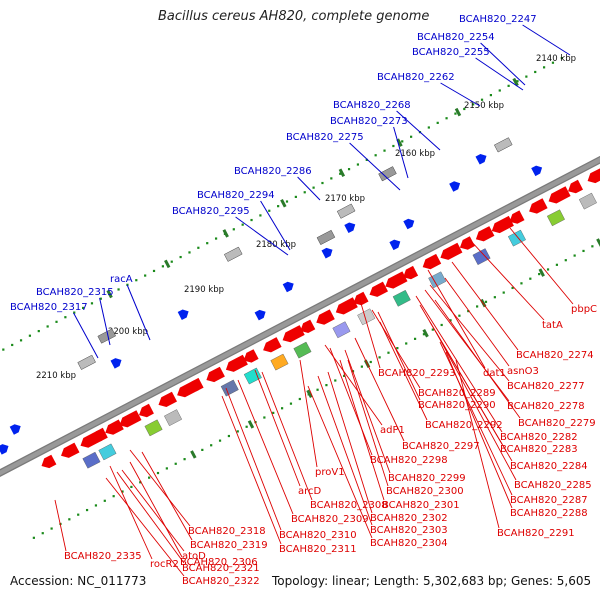  I want to click on reverse-gene-label: BCAH820_2277, so click(546, 386).